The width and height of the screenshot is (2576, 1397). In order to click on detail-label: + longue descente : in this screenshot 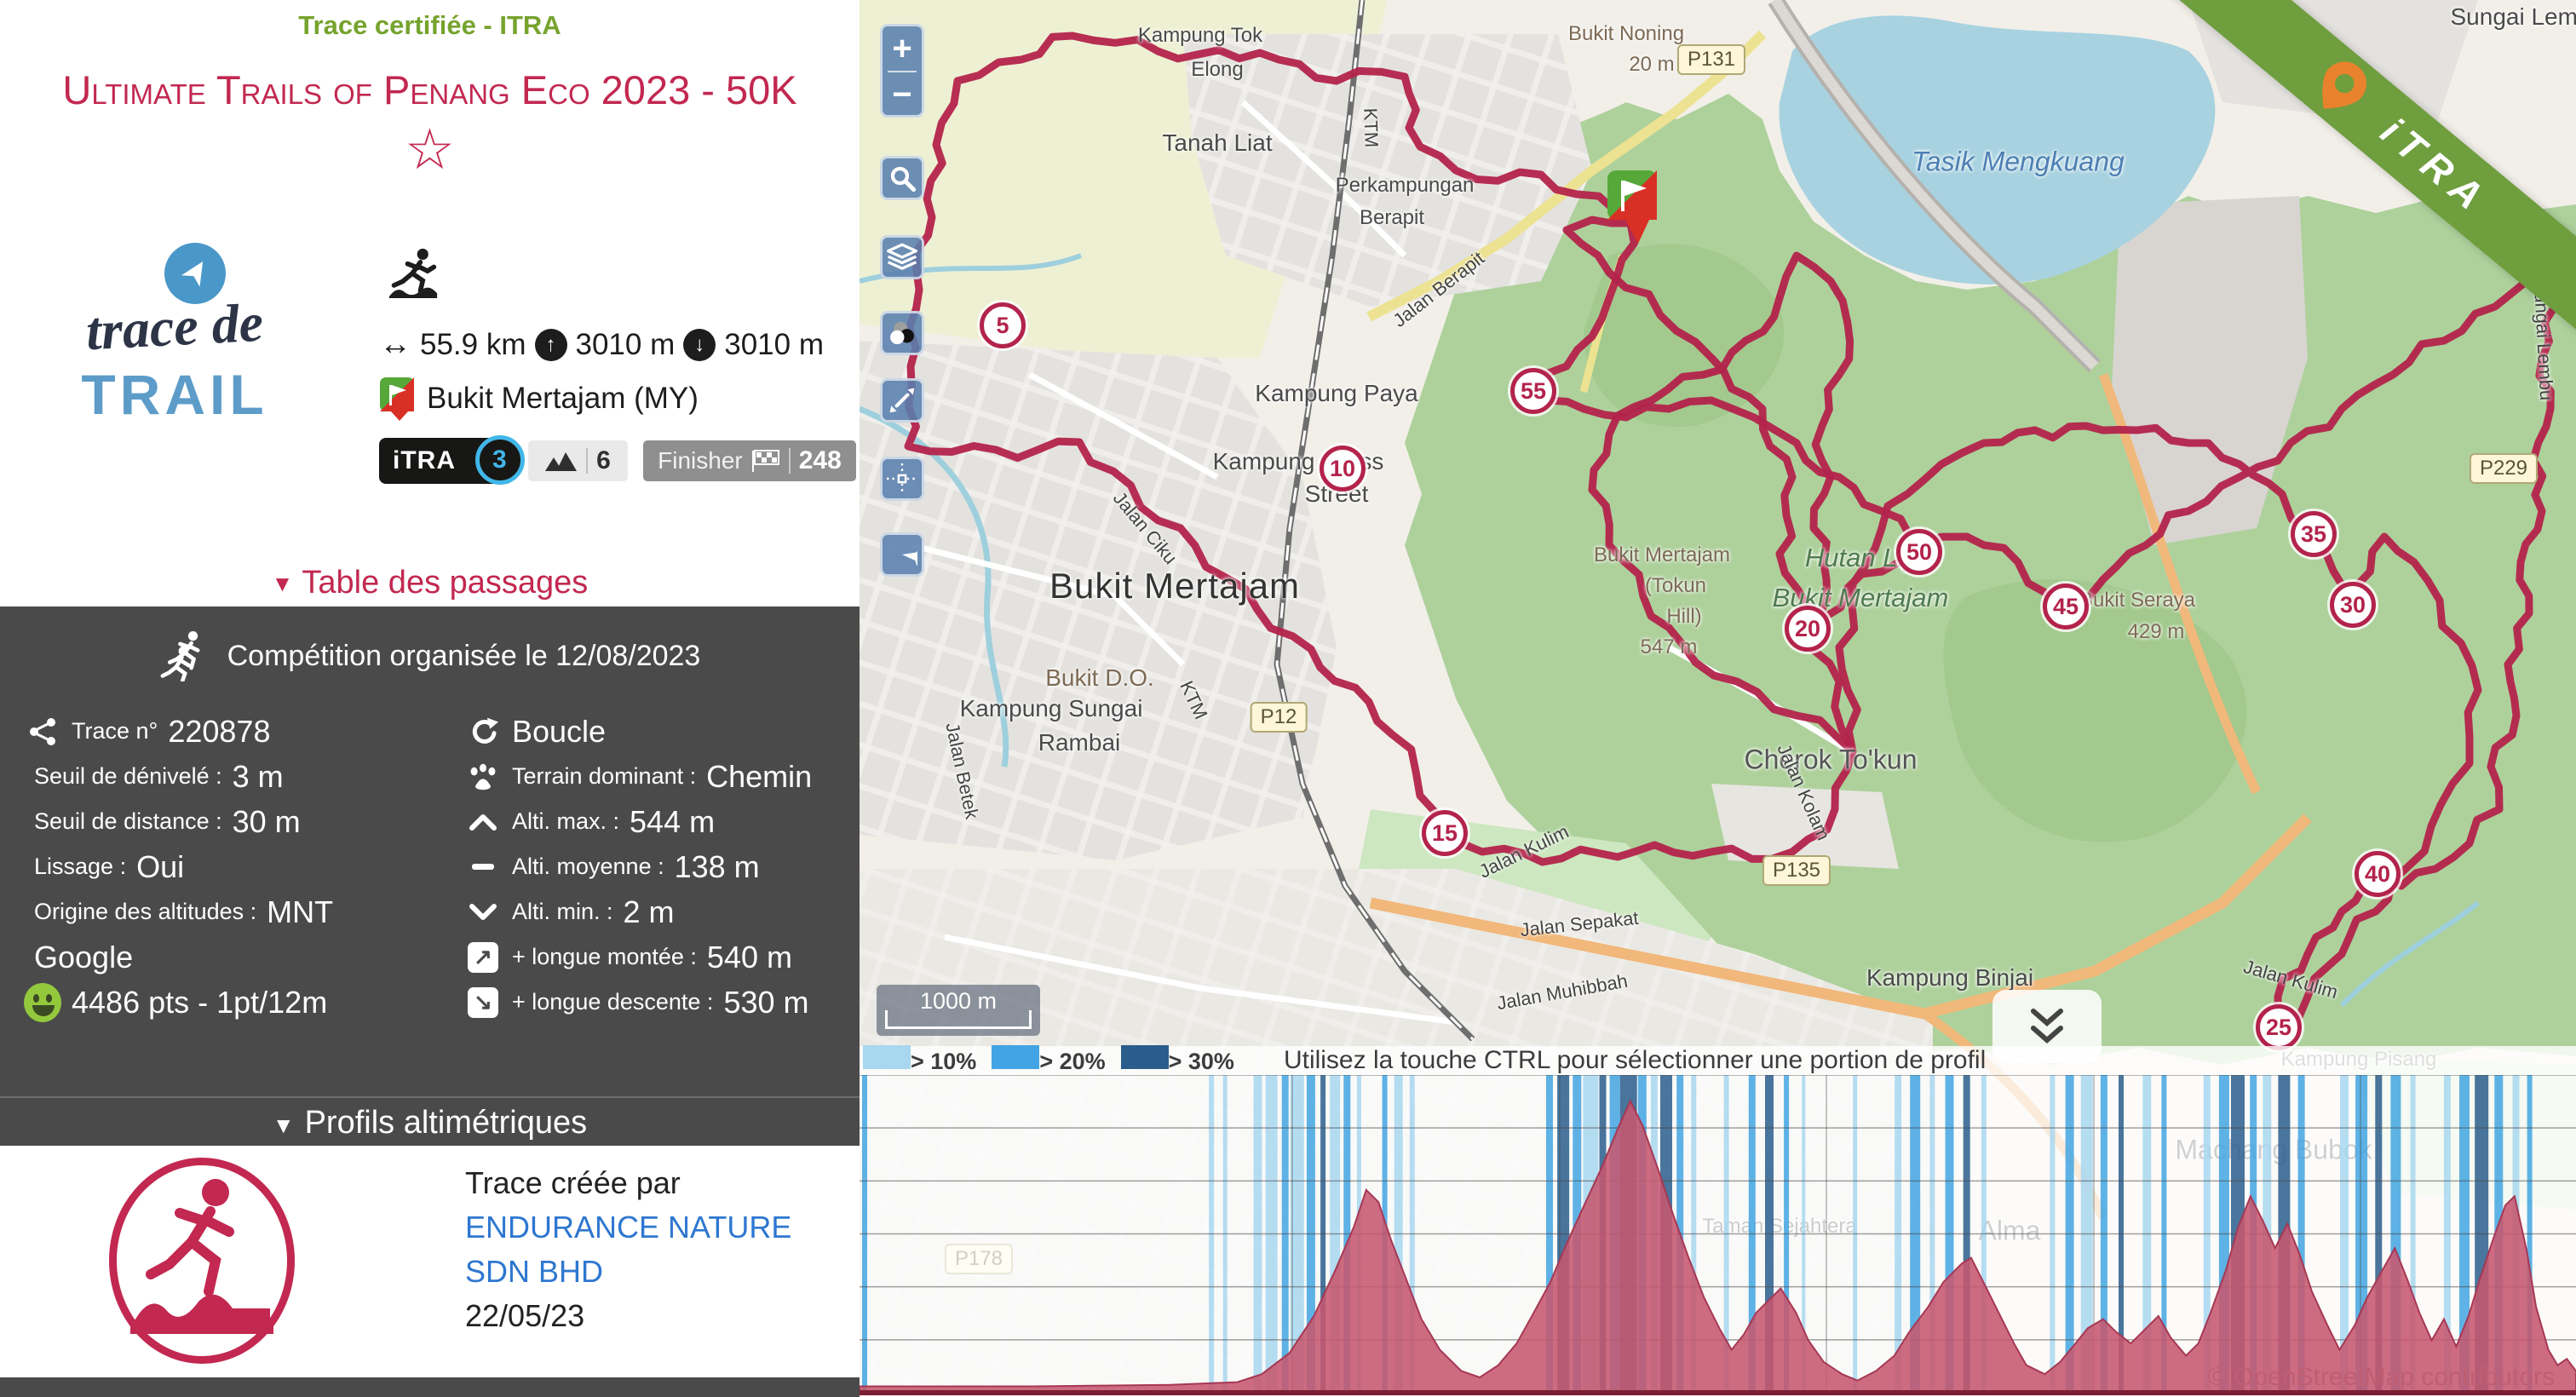, I will do `click(613, 1002)`.